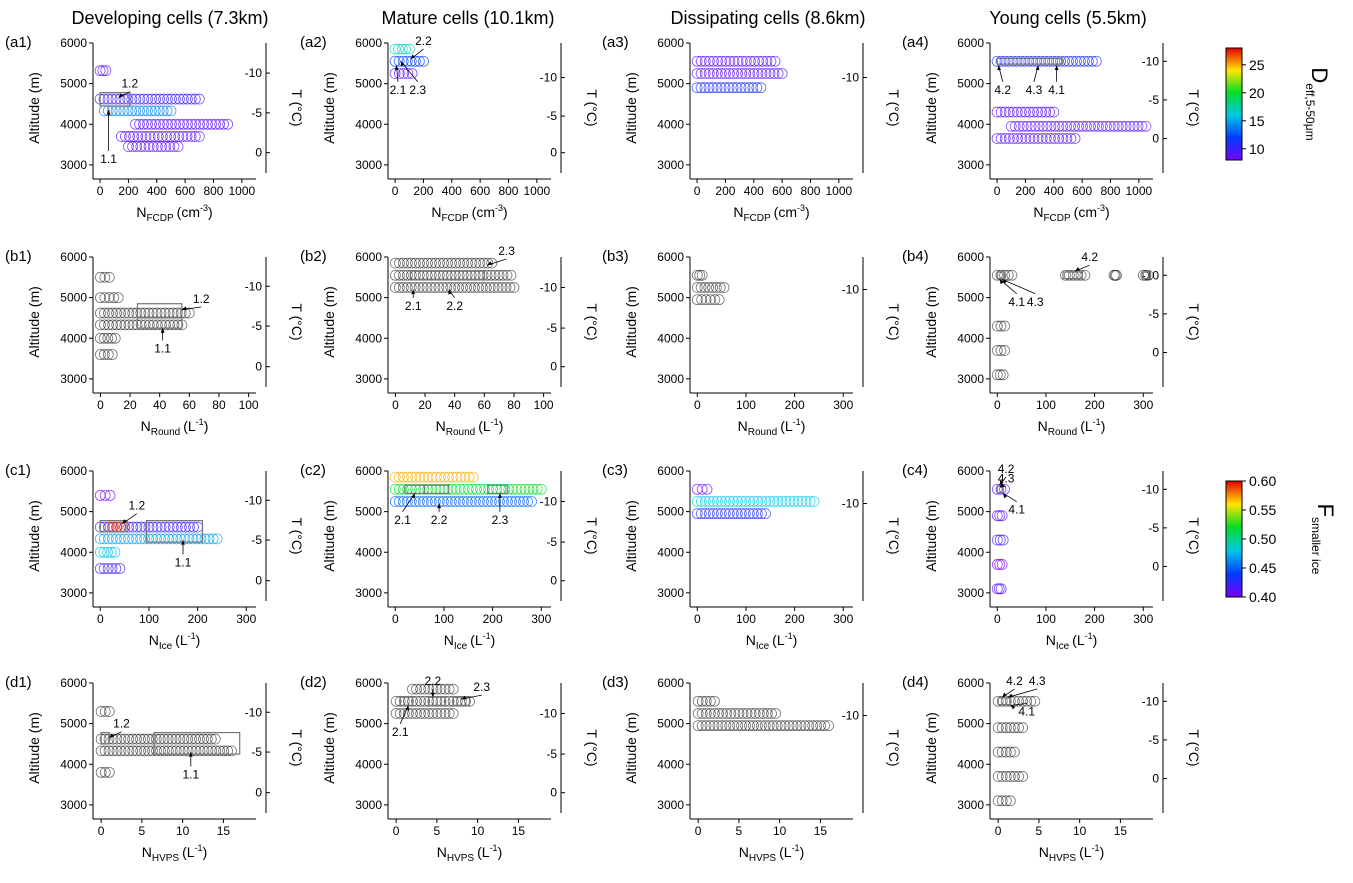 The image size is (1353, 883). Describe the element at coordinates (506, 251) in the screenshot. I see `annotation-label: 2.3` at that location.